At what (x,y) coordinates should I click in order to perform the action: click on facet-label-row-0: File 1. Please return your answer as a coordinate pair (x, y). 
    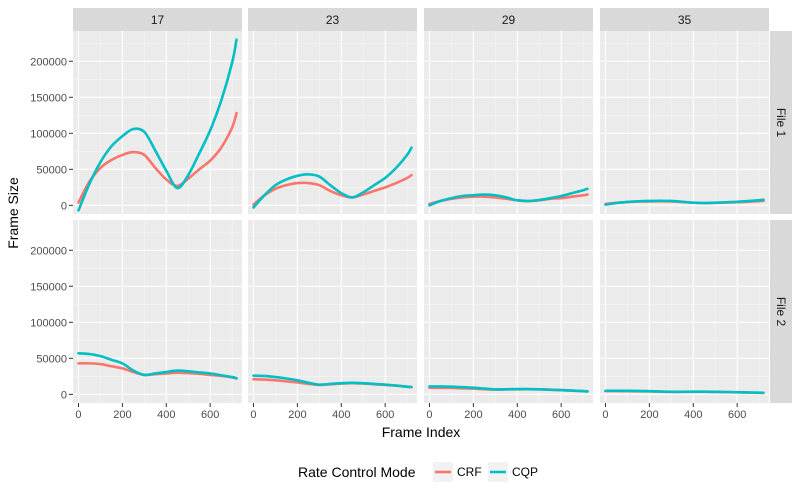
    Looking at the image, I should click on (781, 123).